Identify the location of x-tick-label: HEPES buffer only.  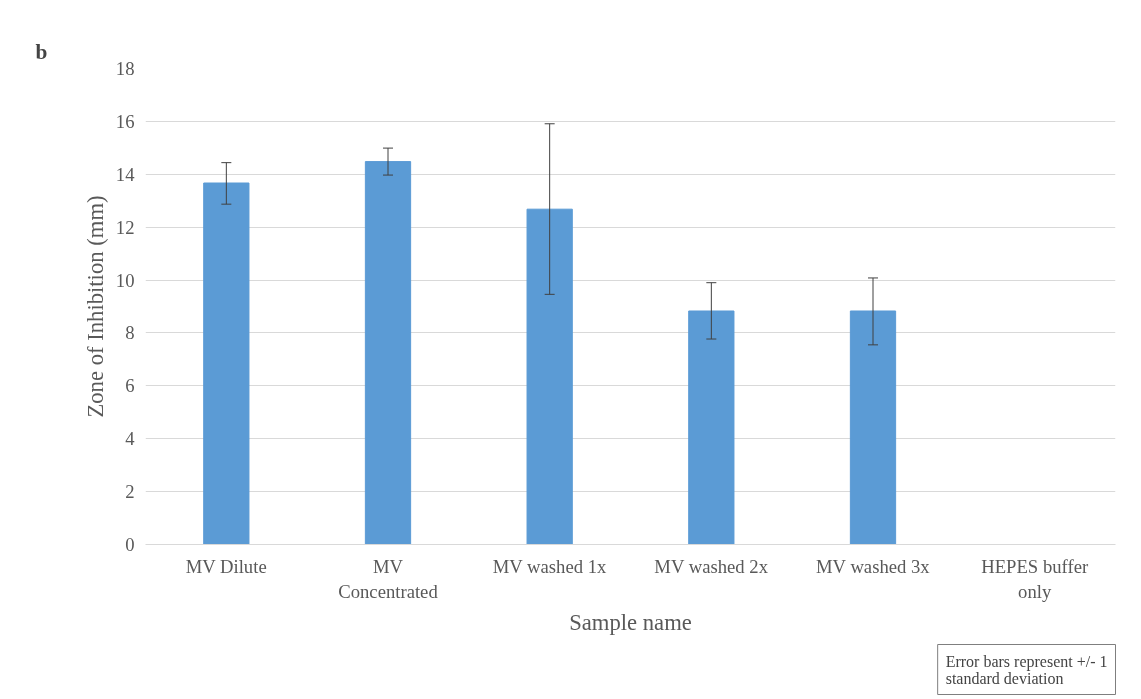
(1035, 578).